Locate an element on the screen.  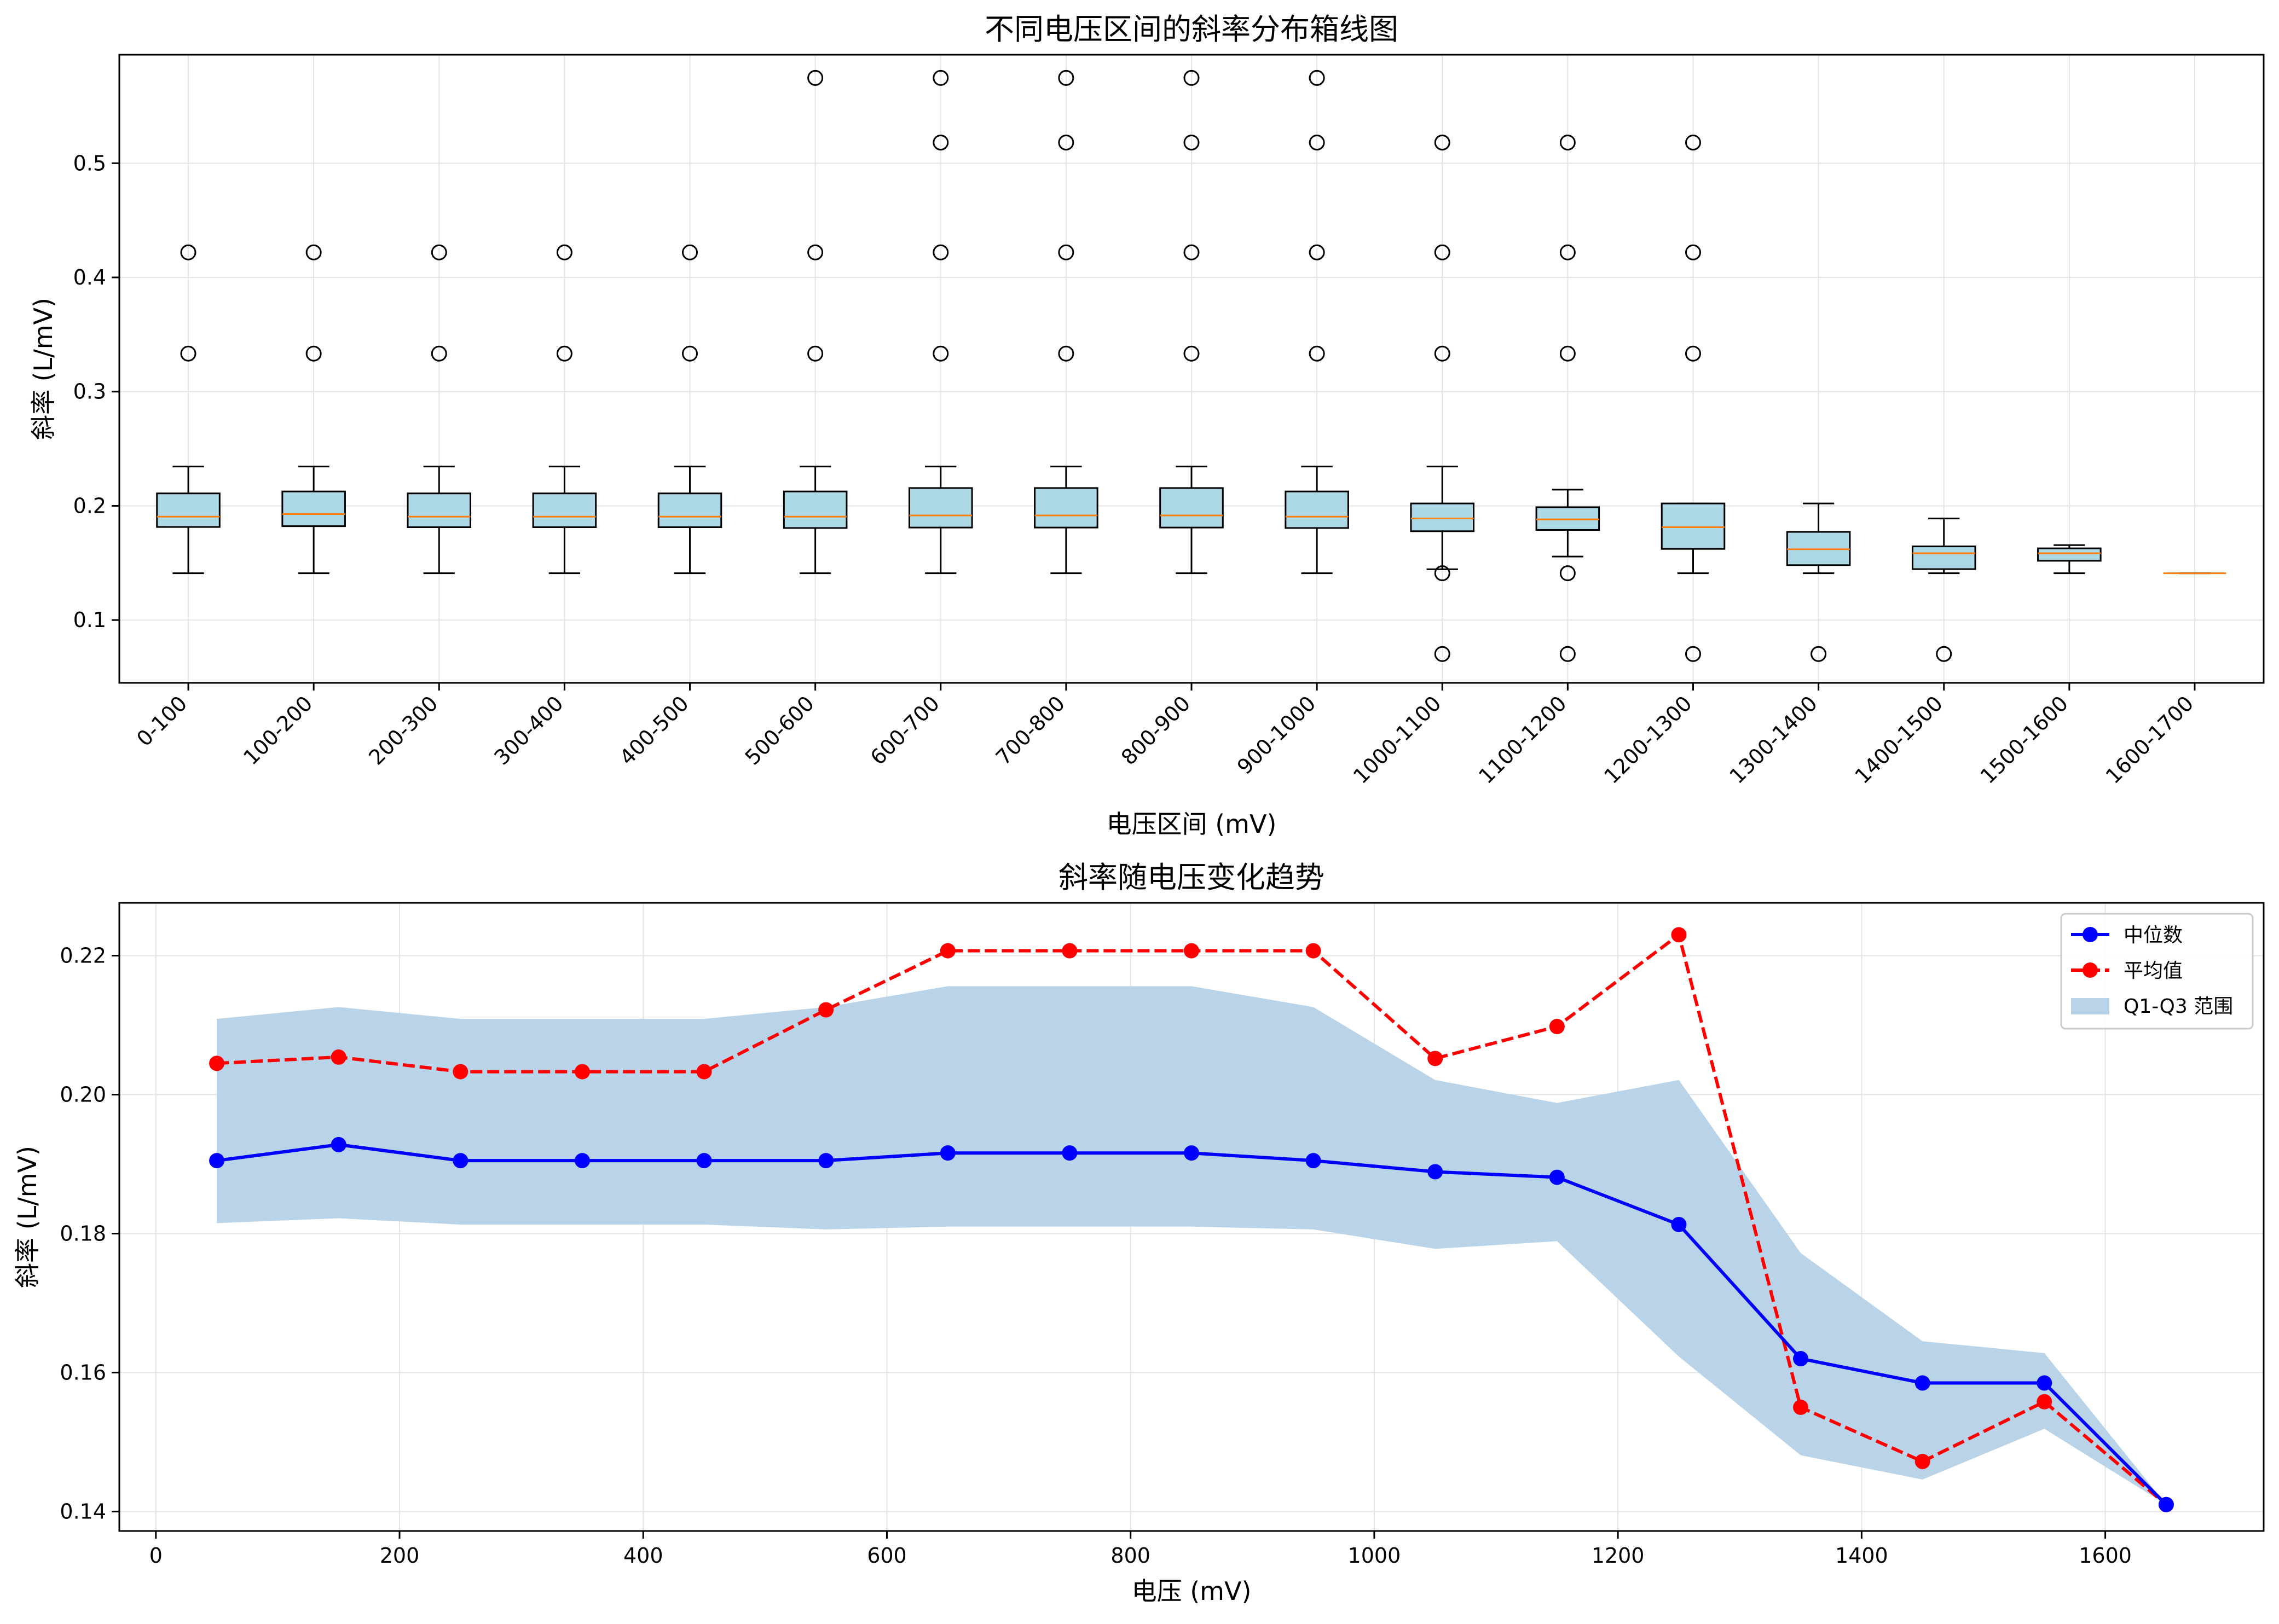
trend-x-tick-label: 200 is located at coordinates (400, 1556).